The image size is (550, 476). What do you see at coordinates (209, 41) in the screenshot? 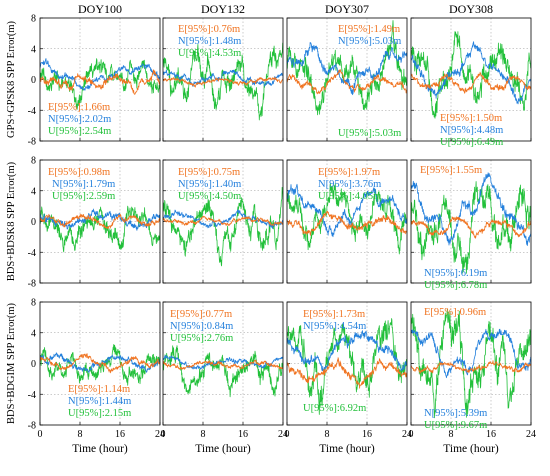
I see `accuracy-label-n: N[95%]:1.48m` at bounding box center [209, 41].